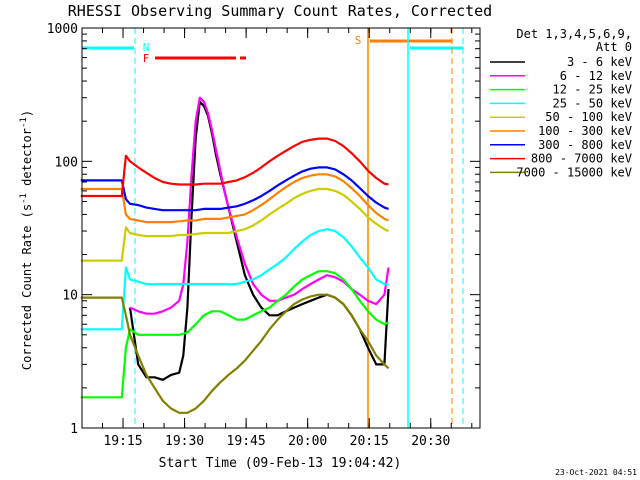 The image size is (640, 480). Describe the element at coordinates (358, 40) in the screenshot. I see `annotation-s: S` at that location.